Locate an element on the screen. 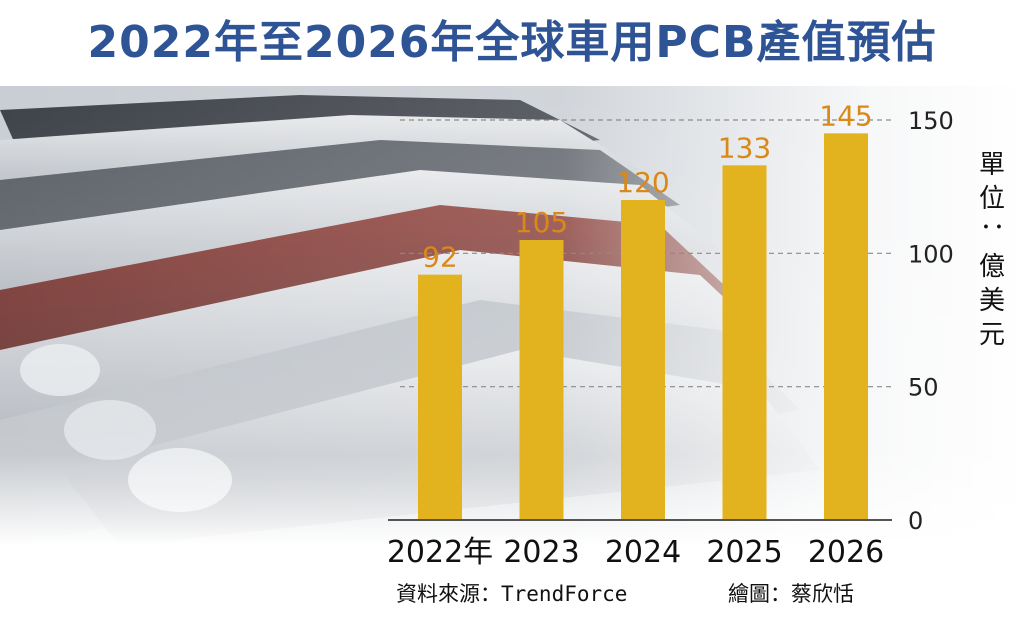 The width and height of the screenshot is (1024, 618). chart-title: 2022年至2026年全球車用PCB產值預估 is located at coordinates (512, 42).